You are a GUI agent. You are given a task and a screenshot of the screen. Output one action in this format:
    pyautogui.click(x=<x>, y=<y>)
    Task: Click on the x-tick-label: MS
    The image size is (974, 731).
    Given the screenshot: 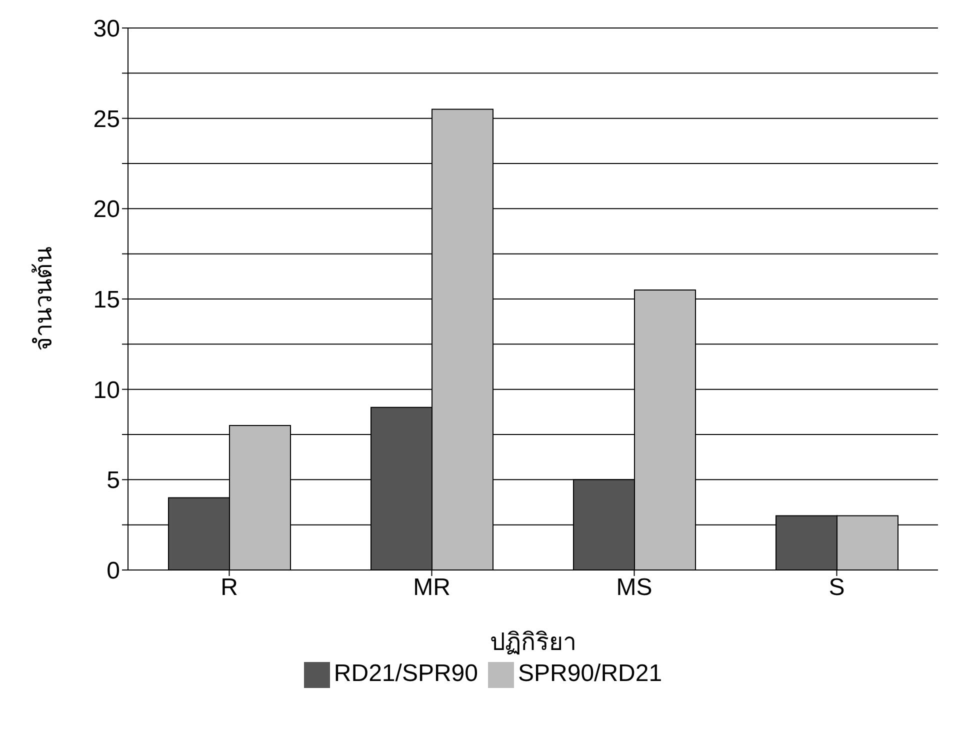 What is the action you would take?
    pyautogui.click(x=634, y=588)
    